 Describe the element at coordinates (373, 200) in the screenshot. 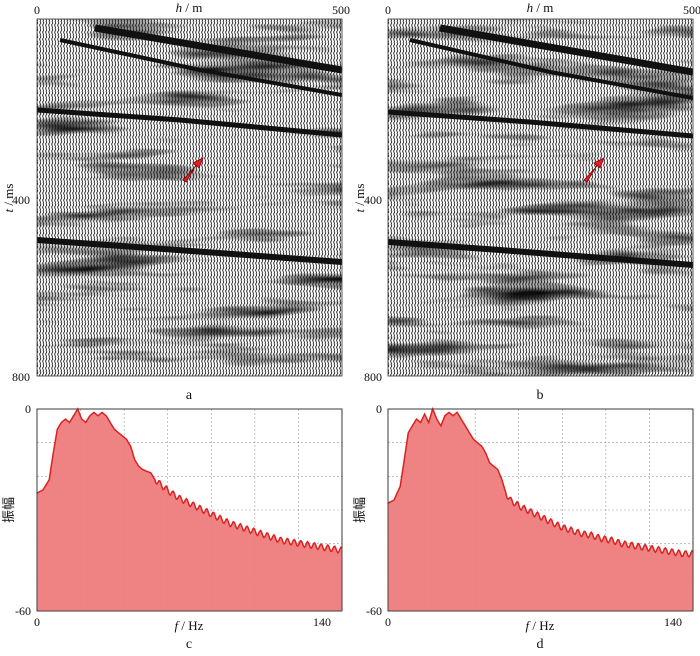

I see `y-tick-b-400: 400` at that location.